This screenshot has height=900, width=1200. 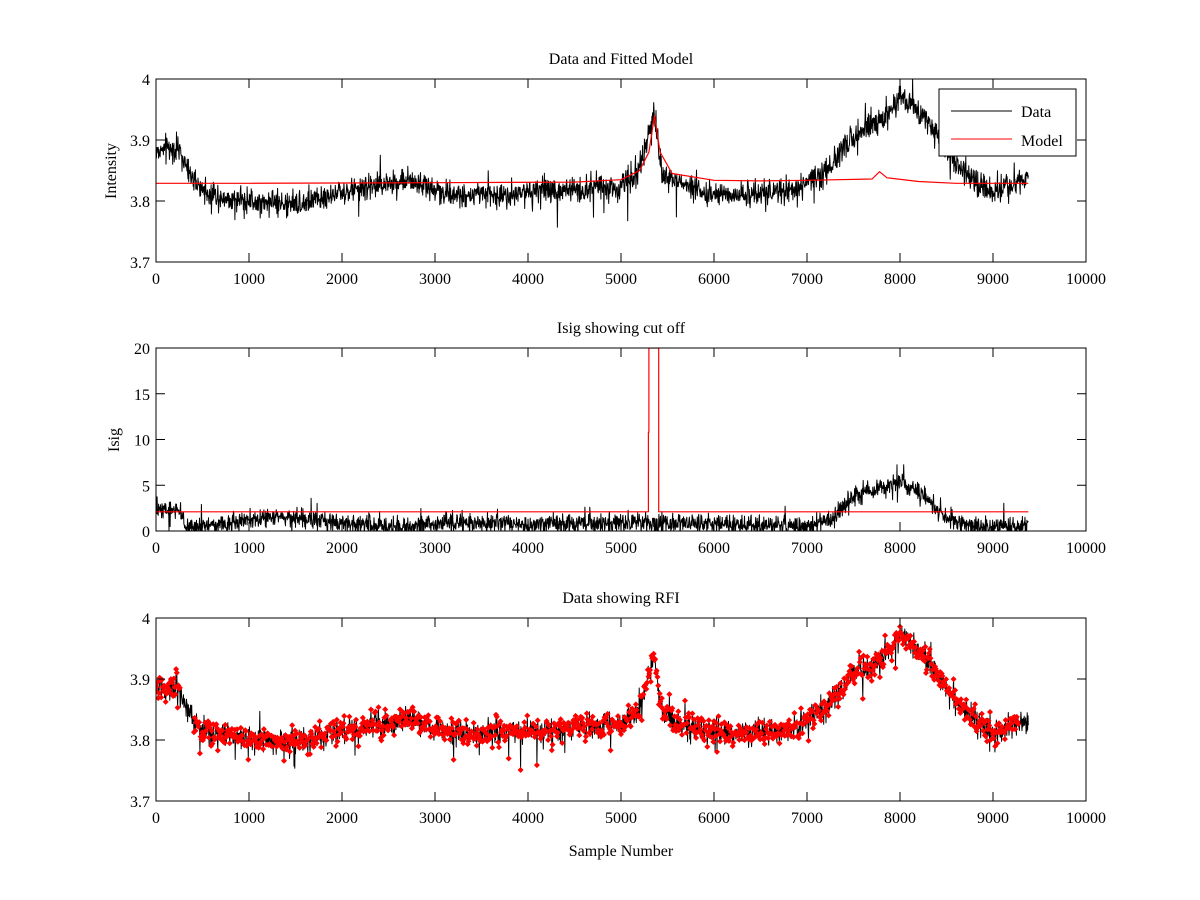 What do you see at coordinates (620, 598) in the screenshot?
I see `panel-title: Data showing RFI` at bounding box center [620, 598].